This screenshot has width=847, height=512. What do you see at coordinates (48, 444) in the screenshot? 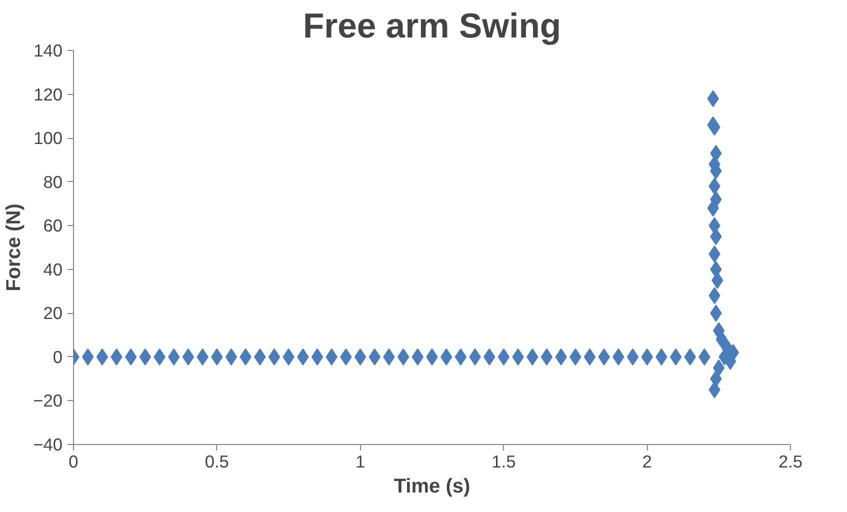
I see `y-tick-label: −40` at bounding box center [48, 444].